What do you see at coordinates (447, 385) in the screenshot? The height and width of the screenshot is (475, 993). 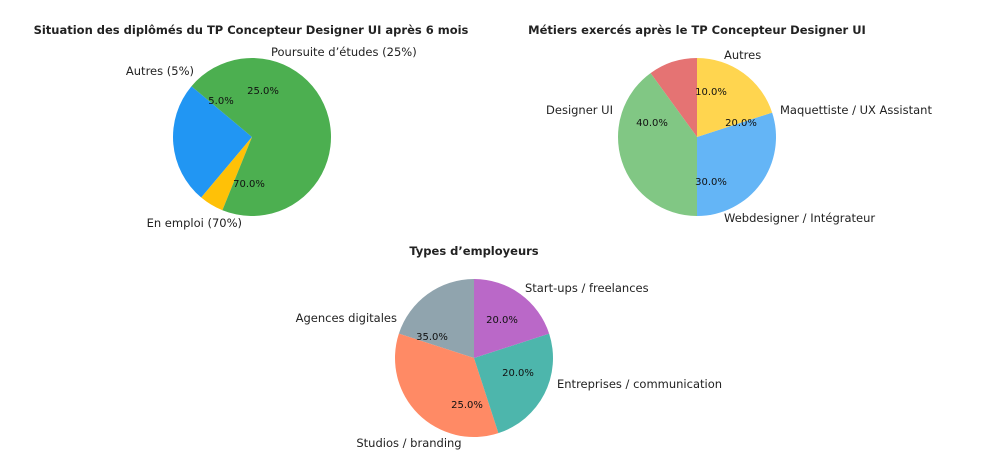 I see `pie-slice-agences-digitales` at bounding box center [447, 385].